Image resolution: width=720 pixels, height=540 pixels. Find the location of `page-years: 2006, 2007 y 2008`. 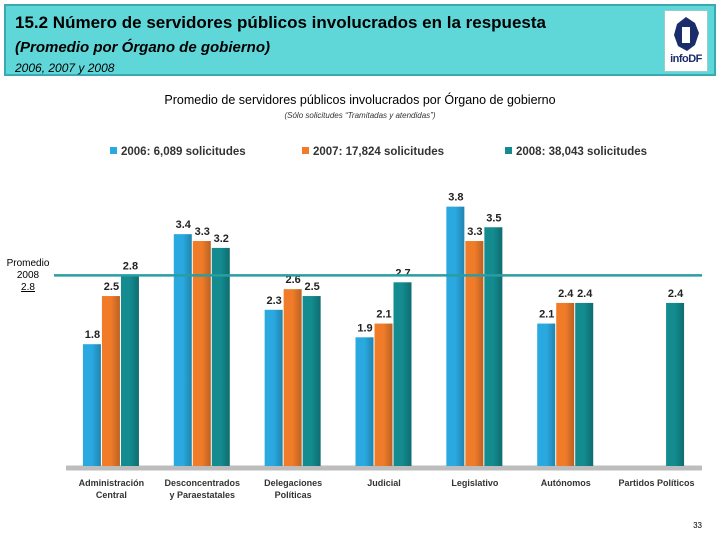

page-years: 2006, 2007 y 2008 is located at coordinates (65, 68).